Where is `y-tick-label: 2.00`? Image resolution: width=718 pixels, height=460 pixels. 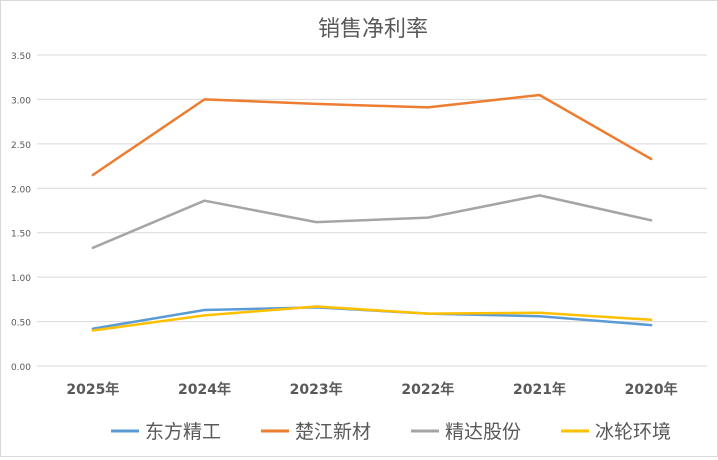 y-tick-label: 2.00 is located at coordinates (21, 190).